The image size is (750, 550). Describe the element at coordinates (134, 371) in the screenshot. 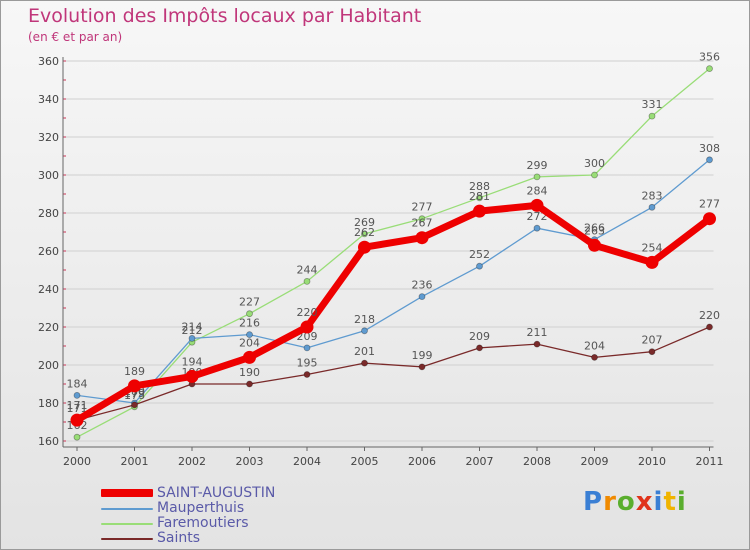

I see `data-label-saint-augustin: 189` at that location.